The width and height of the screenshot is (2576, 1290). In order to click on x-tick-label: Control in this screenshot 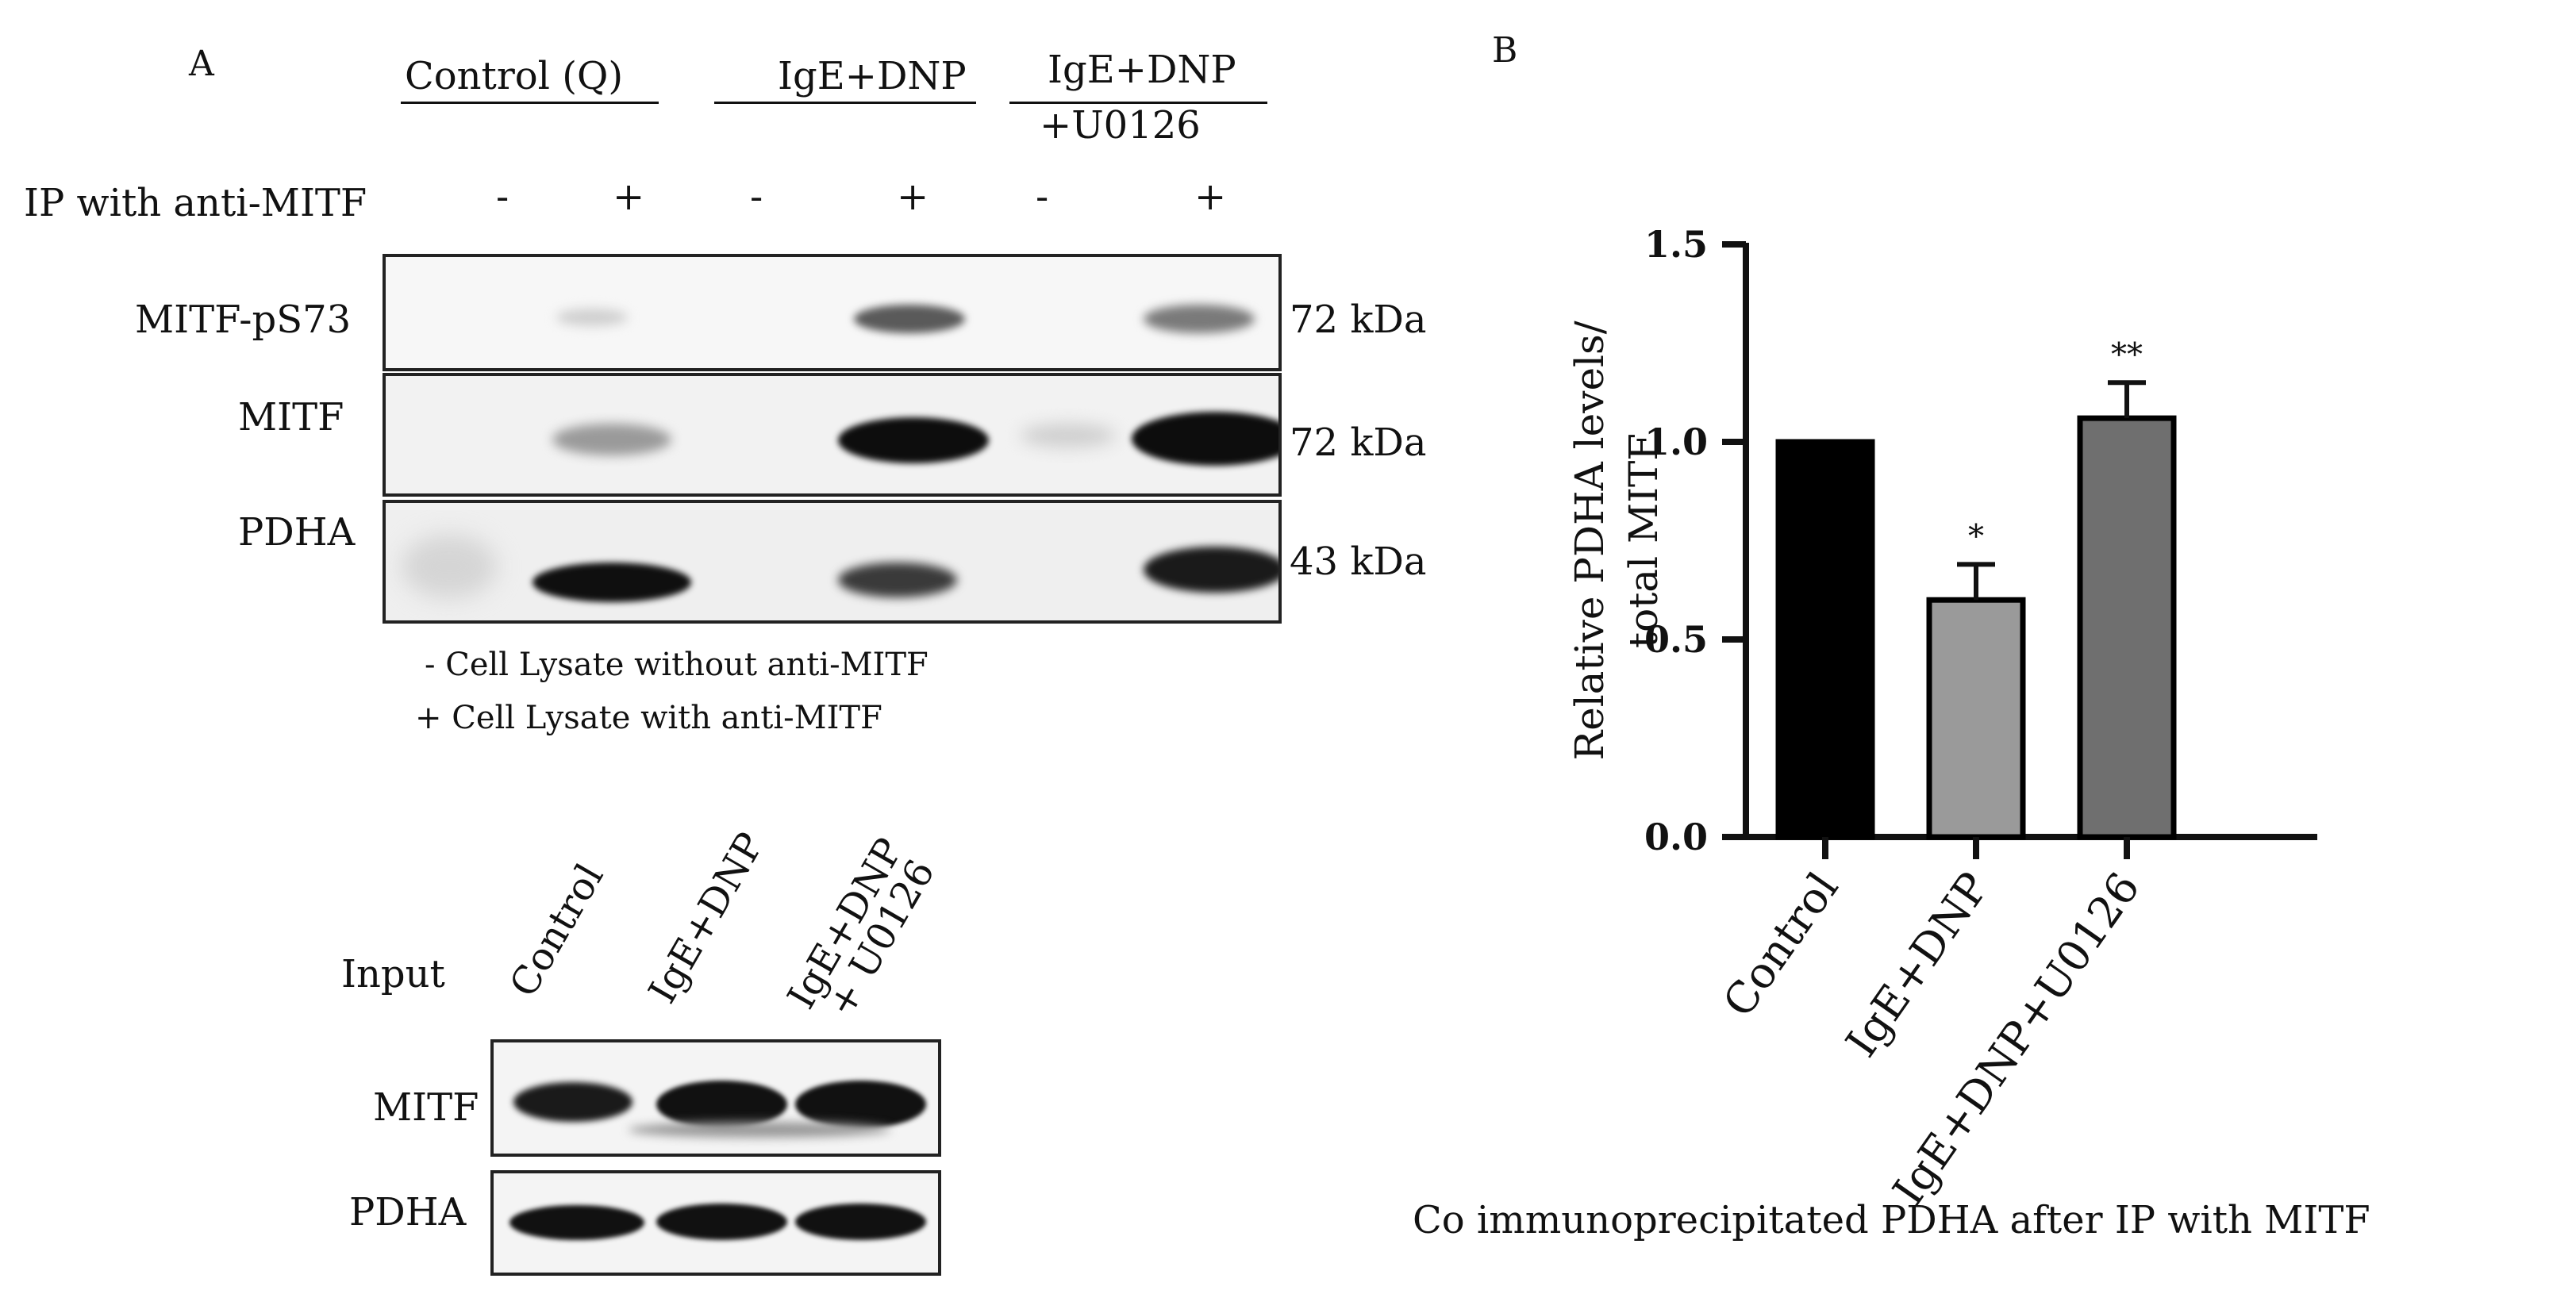, I will do `click(1781, 945)`.